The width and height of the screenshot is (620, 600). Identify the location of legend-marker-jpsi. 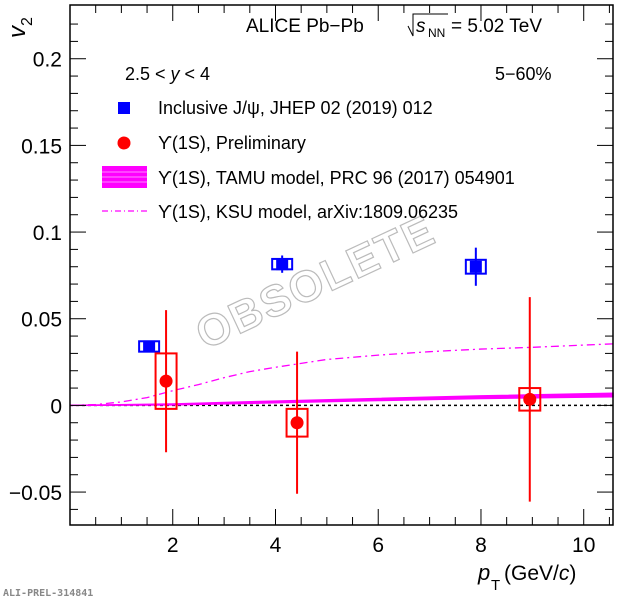
(124, 108).